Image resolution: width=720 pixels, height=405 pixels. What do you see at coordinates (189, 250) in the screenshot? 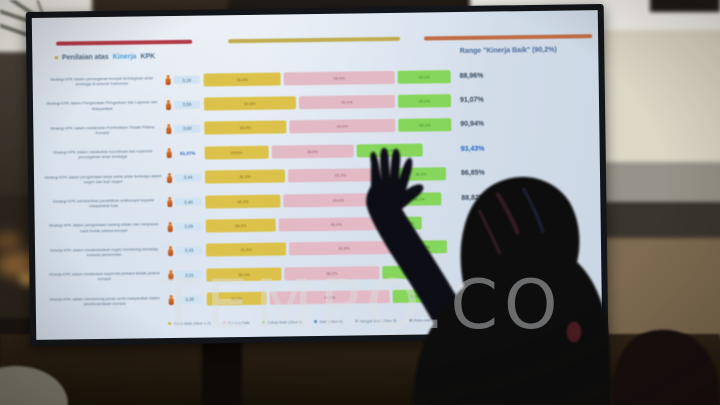
I see `row-score: 3,33` at bounding box center [189, 250].